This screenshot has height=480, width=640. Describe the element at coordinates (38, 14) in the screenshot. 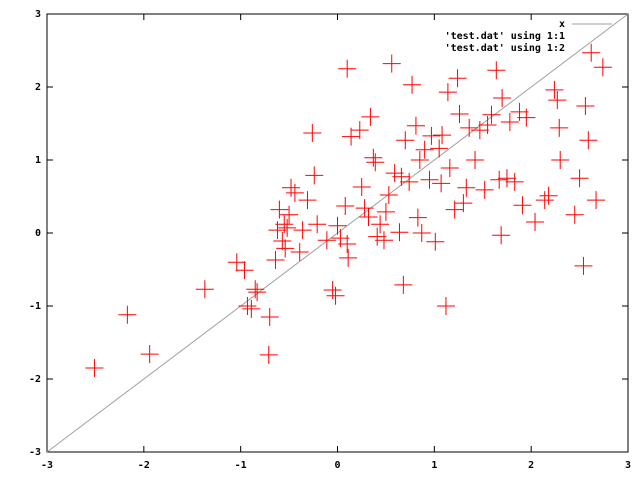

I see `y-tick-label: 3` at that location.